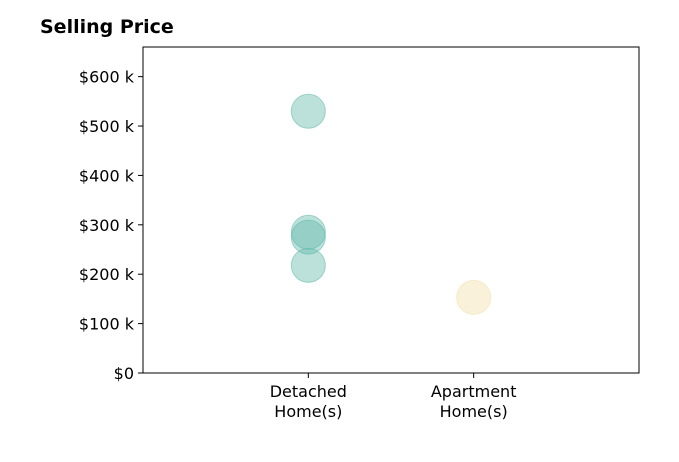 The width and height of the screenshot is (679, 462). Describe the element at coordinates (107, 77) in the screenshot. I see `y-tick-label: $600 k` at that location.